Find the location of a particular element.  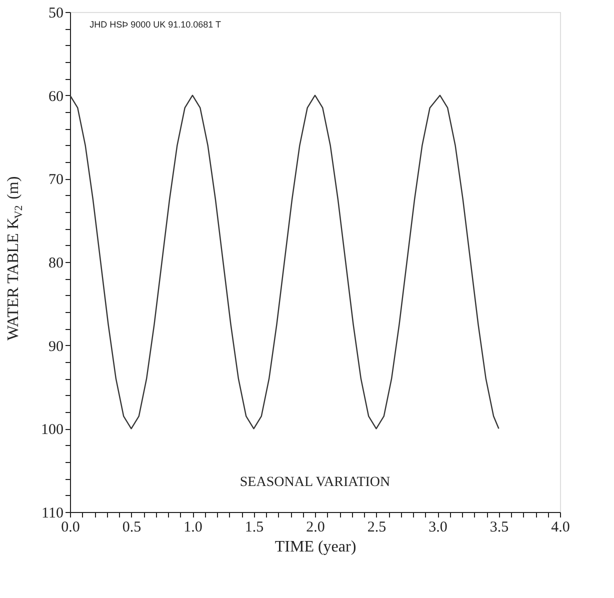

x-tick-label: 3.0 is located at coordinates (438, 528).